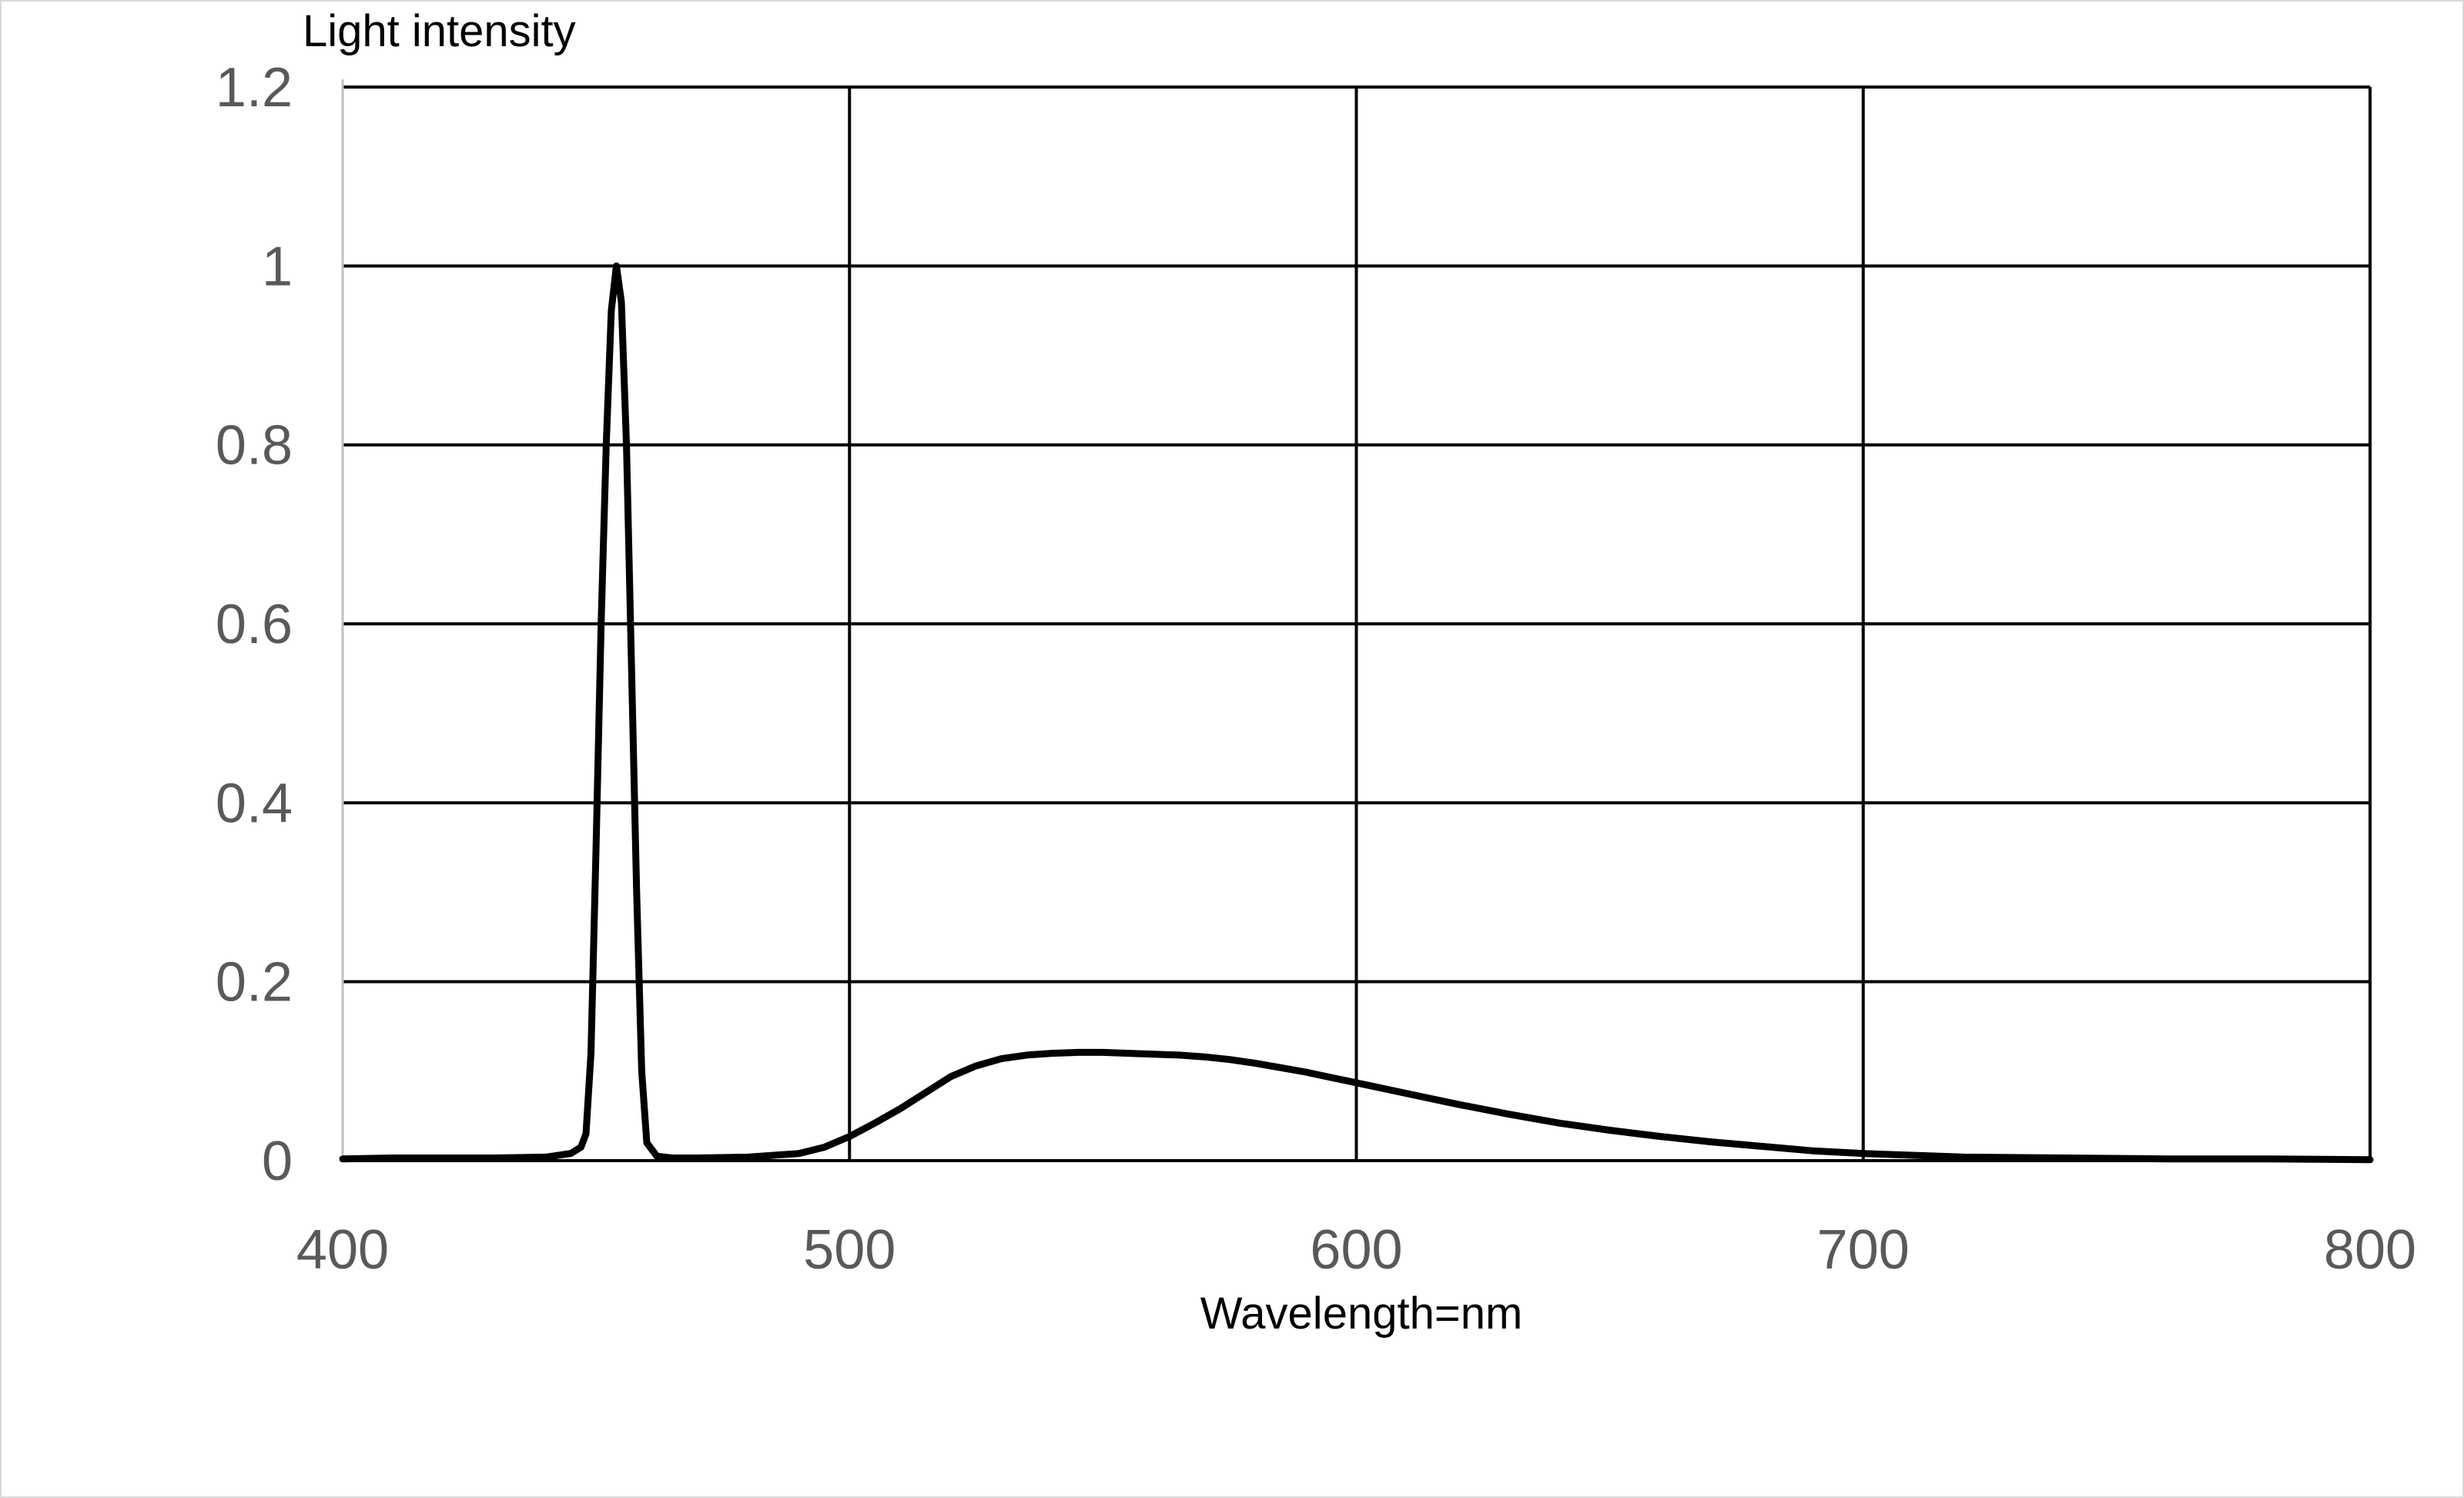 The image size is (2464, 1498). What do you see at coordinates (850, 1250) in the screenshot?
I see `x-tick-label: 500` at bounding box center [850, 1250].